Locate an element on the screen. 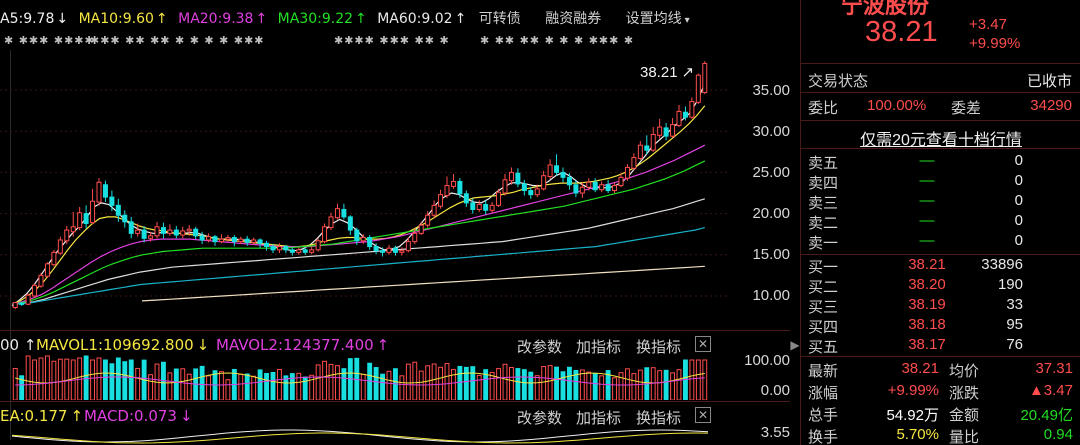 The height and width of the screenshot is (445, 1080). macd-add-indicator-button: 加指标 is located at coordinates (599, 418).